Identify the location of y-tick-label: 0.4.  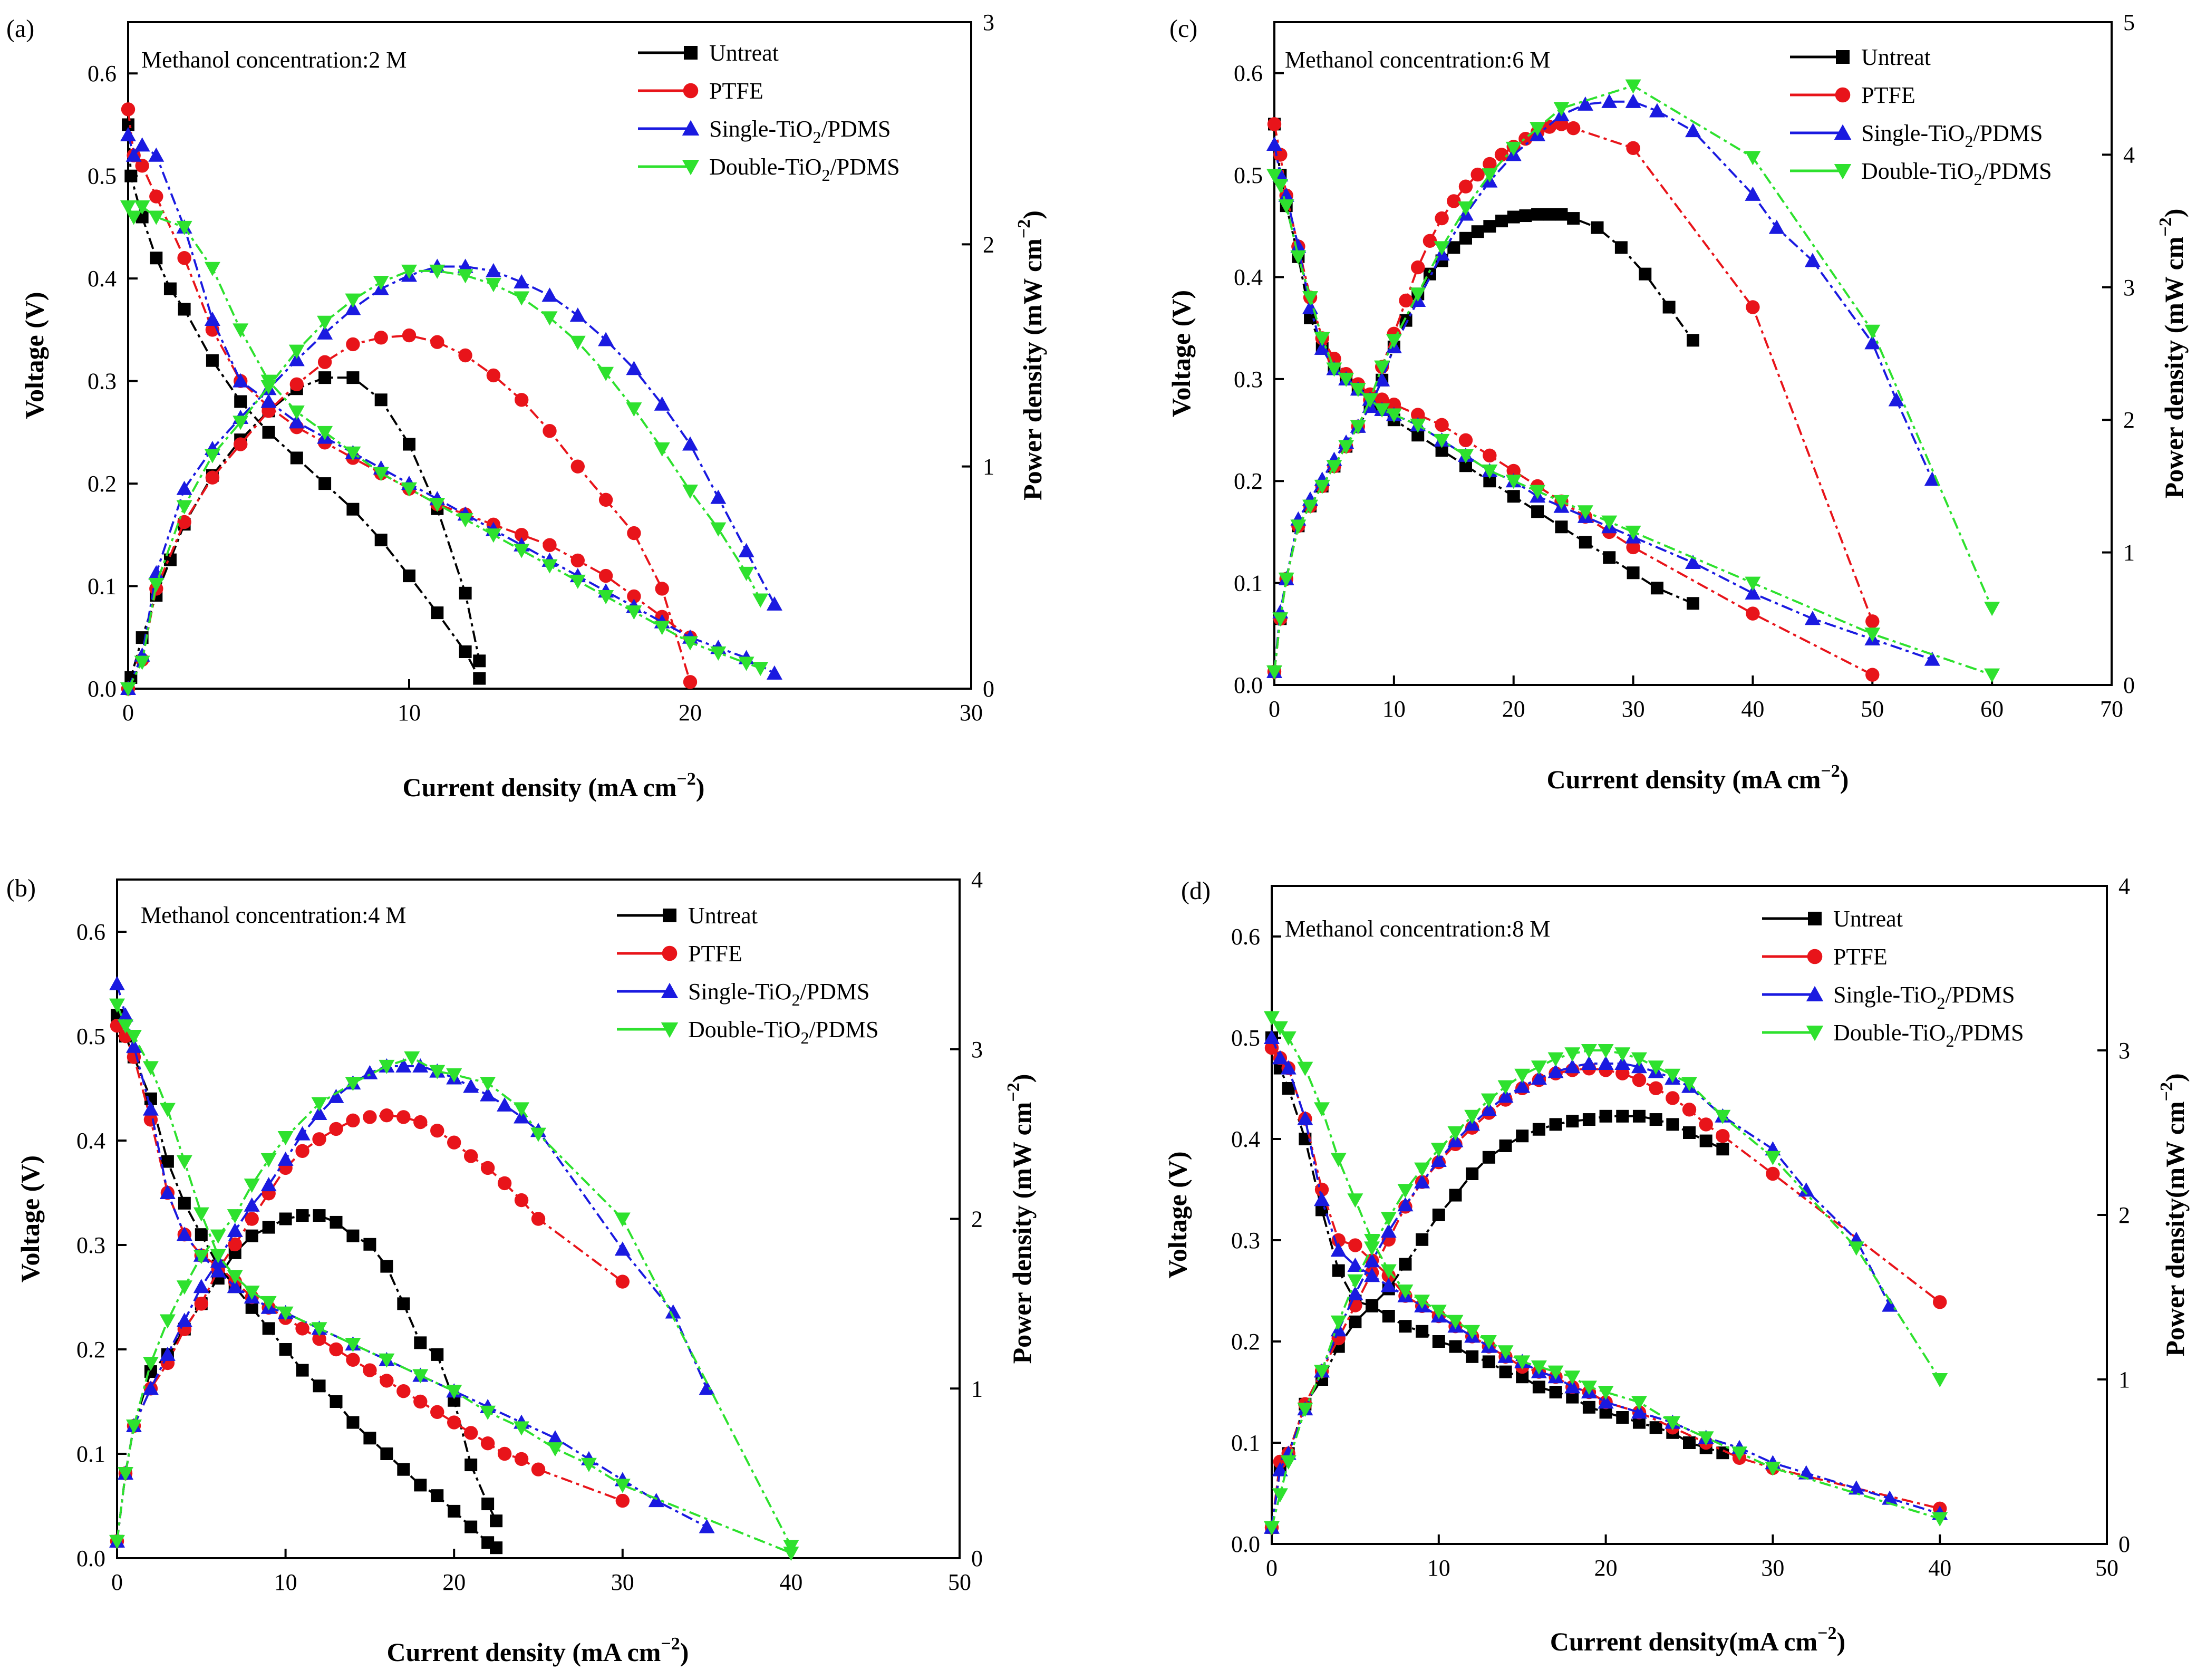
(102, 279).